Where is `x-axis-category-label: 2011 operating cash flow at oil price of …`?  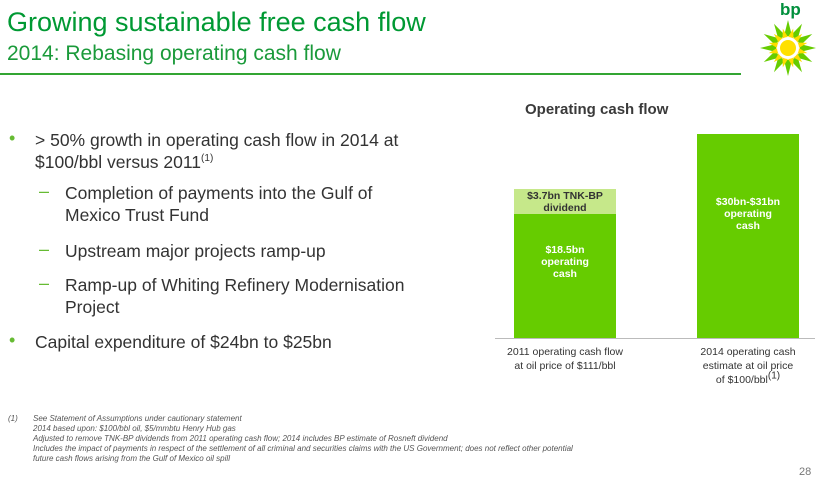 x-axis-category-label: 2011 operating cash flow at oil price of … is located at coordinates (565, 359).